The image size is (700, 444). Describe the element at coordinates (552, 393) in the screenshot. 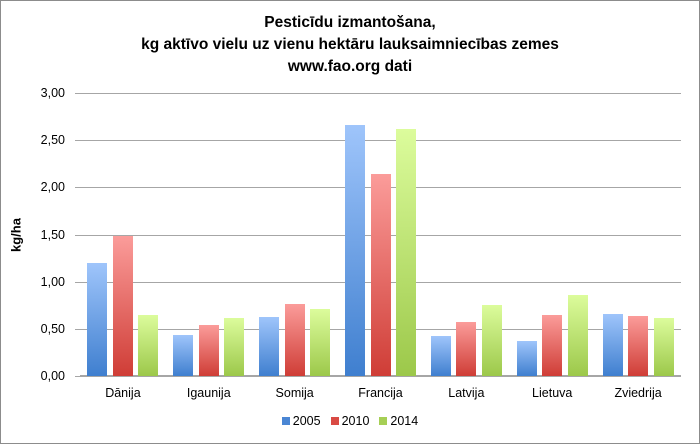

I see `x-tick-label: Lietuva` at that location.